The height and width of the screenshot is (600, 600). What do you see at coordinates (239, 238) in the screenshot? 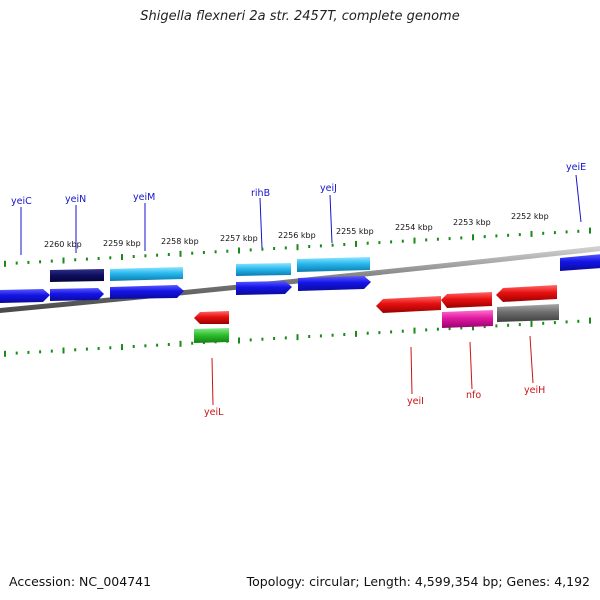
I see `kbp-label: 2257 kbp` at bounding box center [239, 238].